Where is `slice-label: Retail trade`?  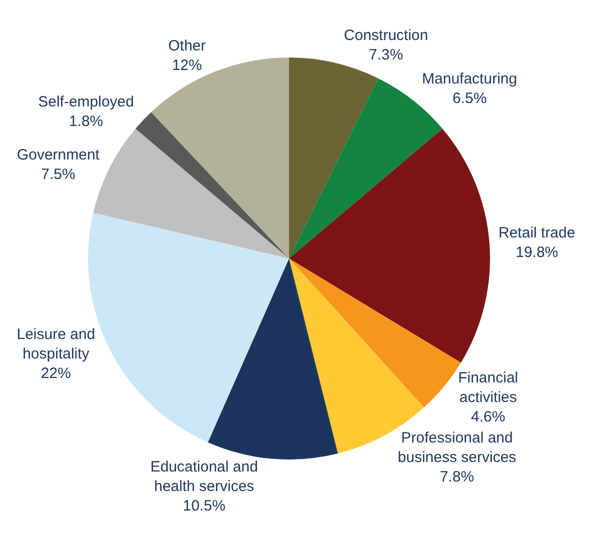
slice-label: Retail trade is located at coordinates (537, 233).